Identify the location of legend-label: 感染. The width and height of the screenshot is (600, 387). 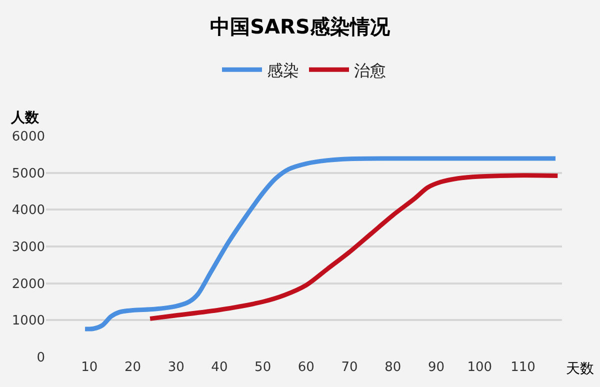
(283, 70).